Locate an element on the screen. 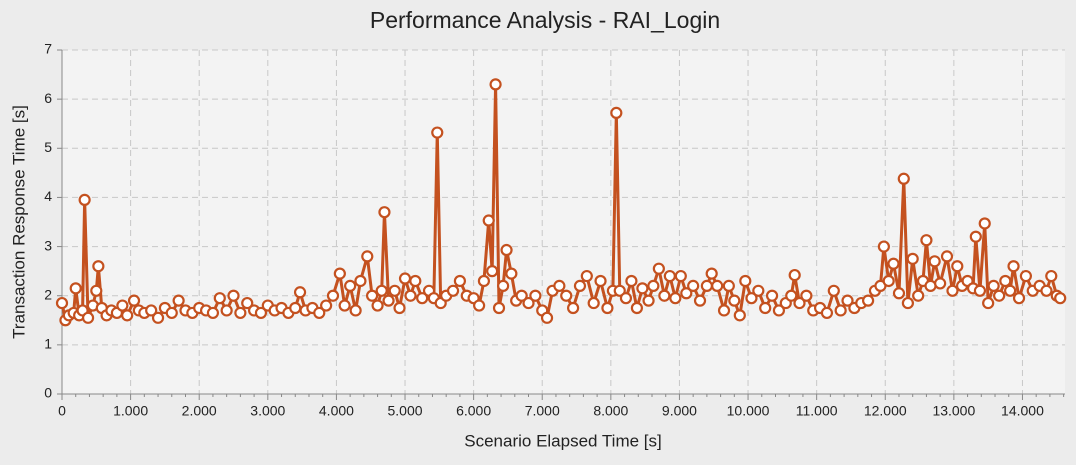 The height and width of the screenshot is (465, 1076). x-tick-label: 2.000 is located at coordinates (199, 411).